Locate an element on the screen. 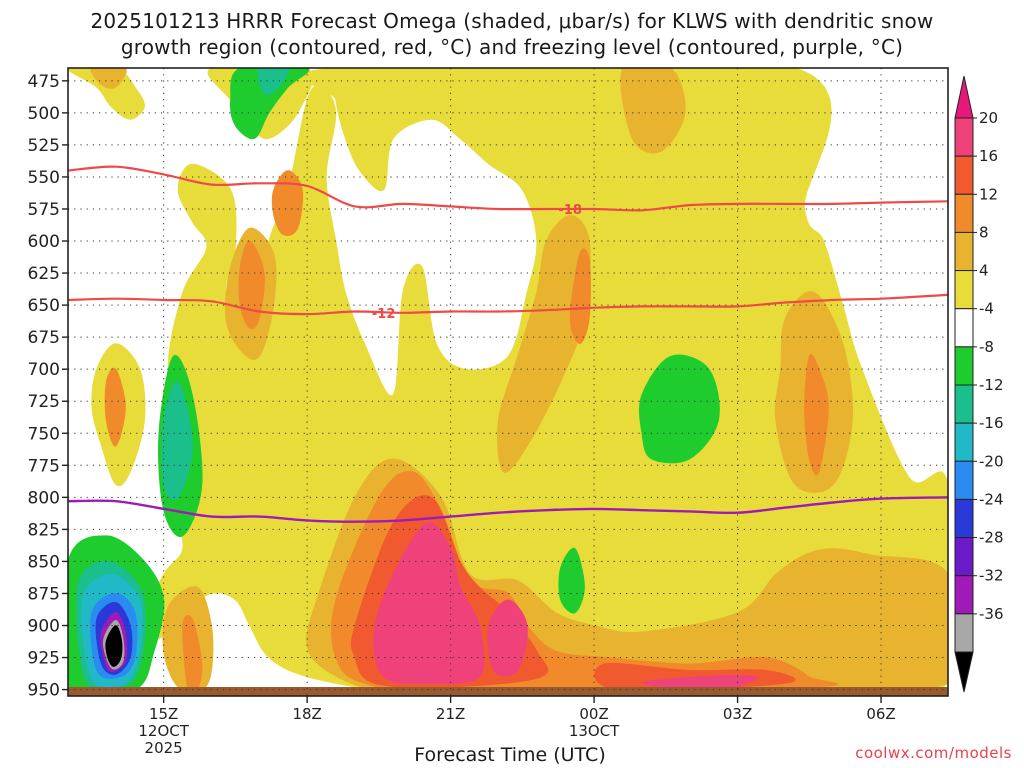 This screenshot has height=768, width=1024. colorbar-label--8: -8 is located at coordinates (986, 347).